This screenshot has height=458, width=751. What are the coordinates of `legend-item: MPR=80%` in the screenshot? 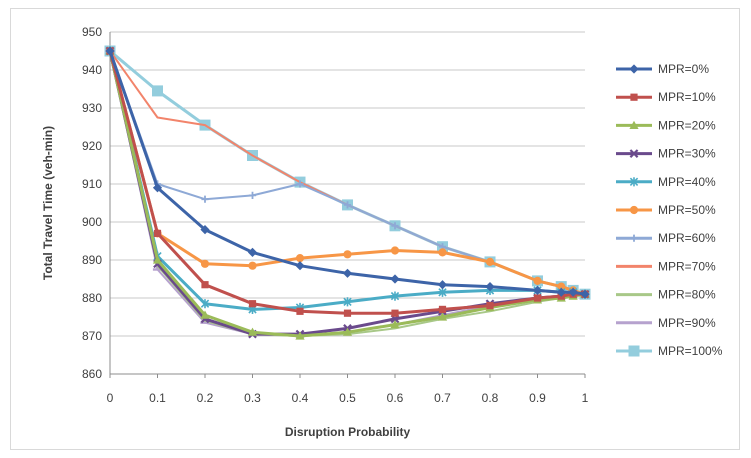 It's located at (666, 295).